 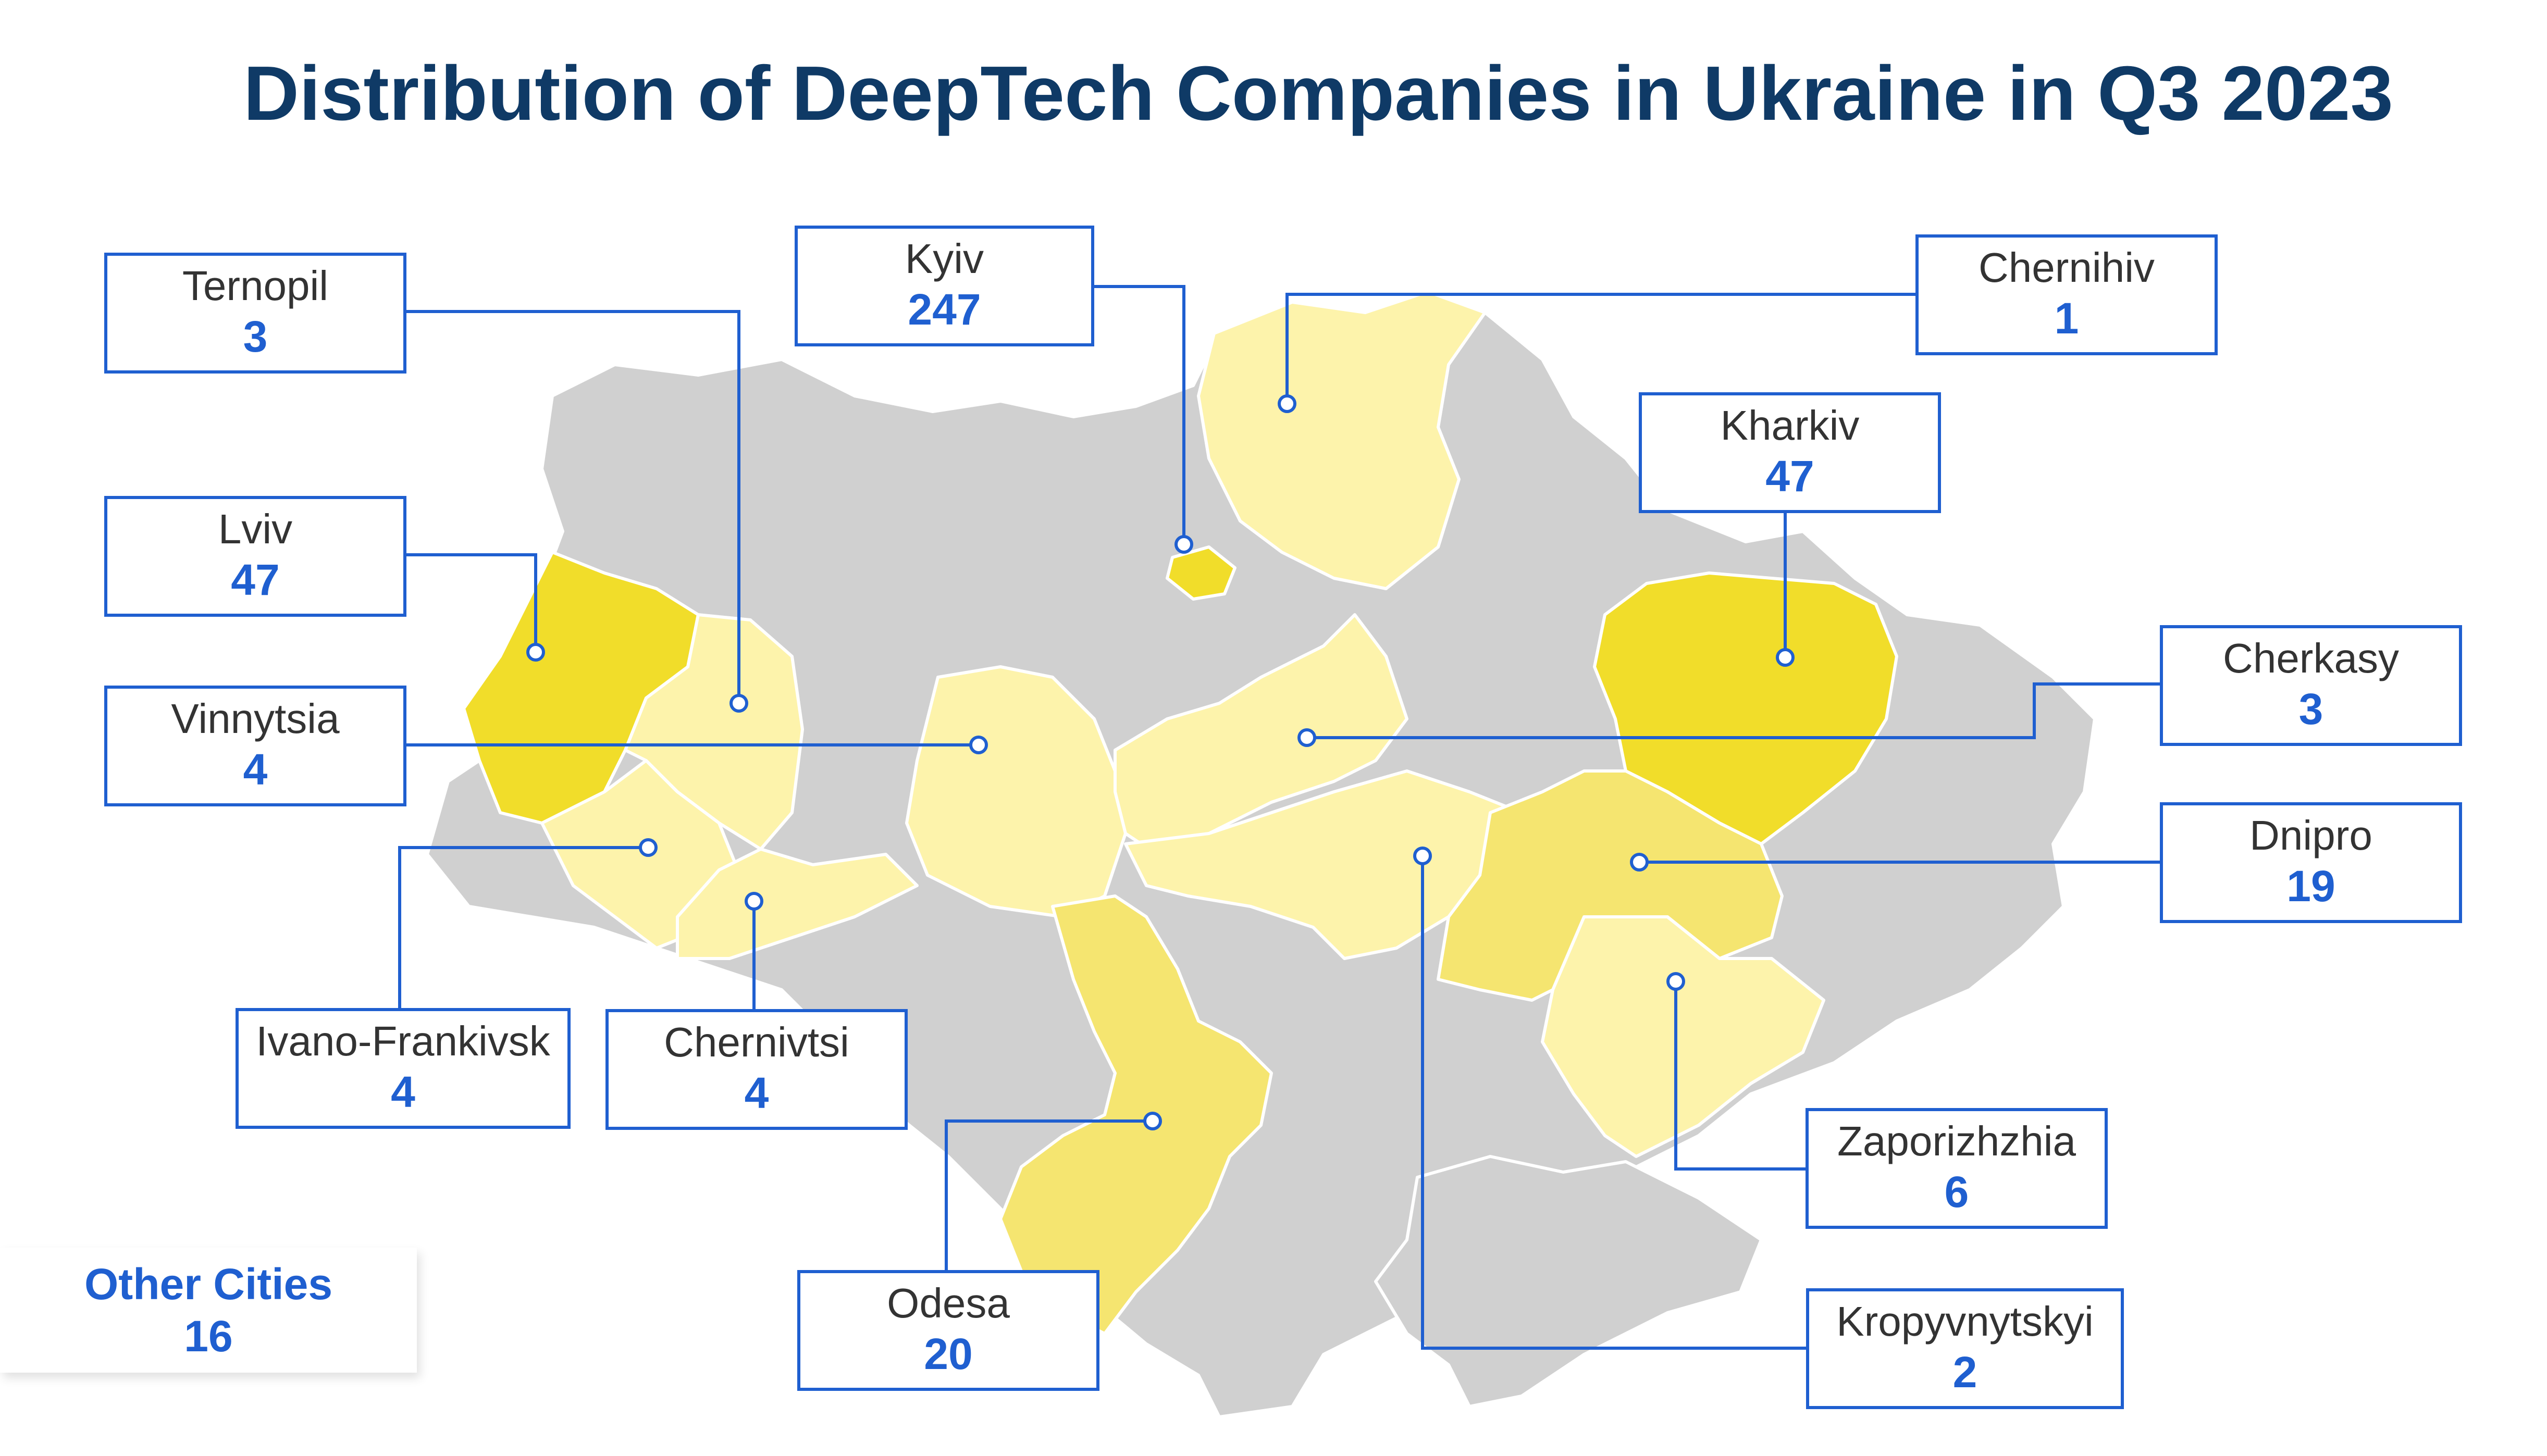 I want to click on label-kharkiv: Kharkiv 47, so click(x=1790, y=452).